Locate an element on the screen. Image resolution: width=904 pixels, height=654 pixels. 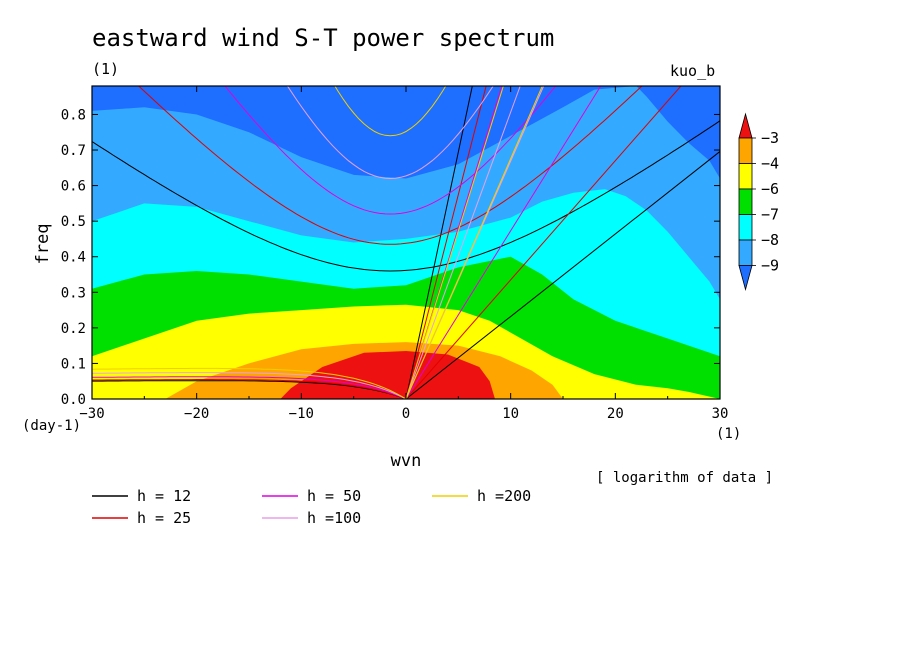
legend-label-h100: h =100 is located at coordinates (334, 518).